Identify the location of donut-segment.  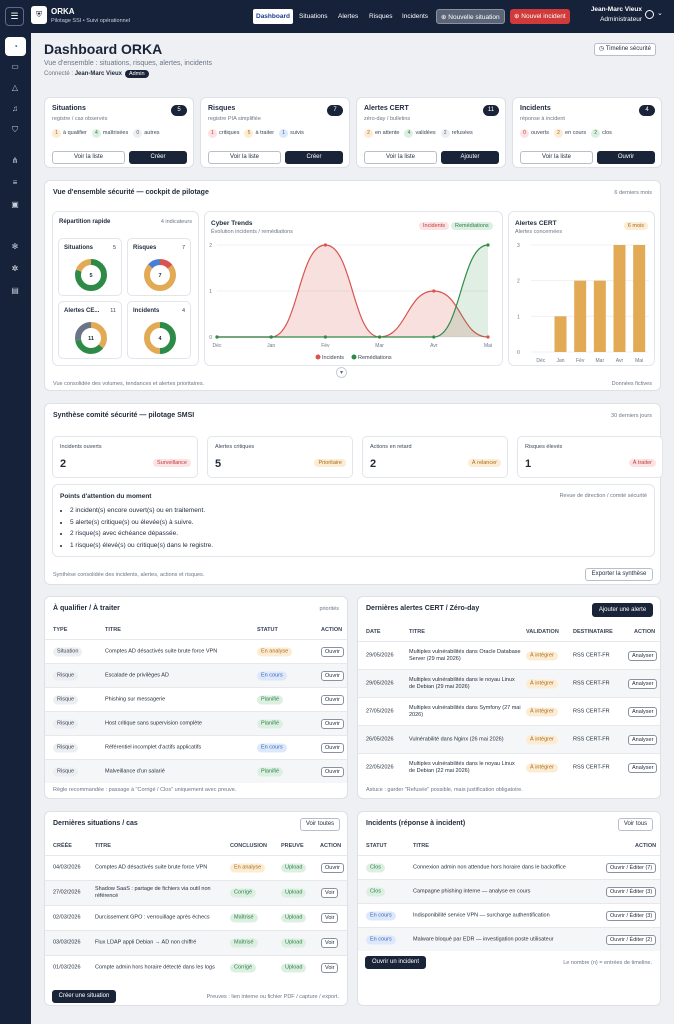
(160, 338).